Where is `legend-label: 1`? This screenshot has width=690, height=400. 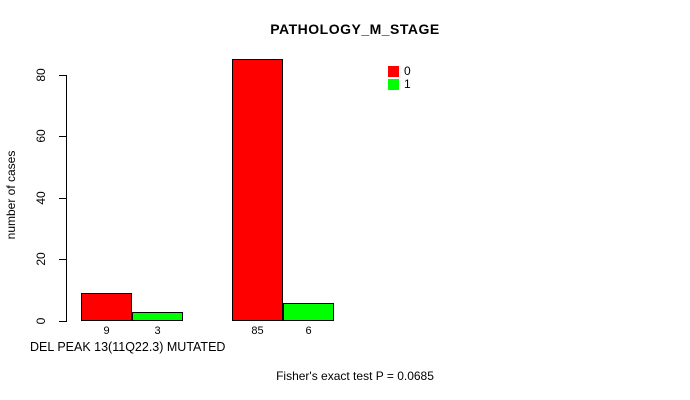
legend-label: 1 is located at coordinates (407, 84).